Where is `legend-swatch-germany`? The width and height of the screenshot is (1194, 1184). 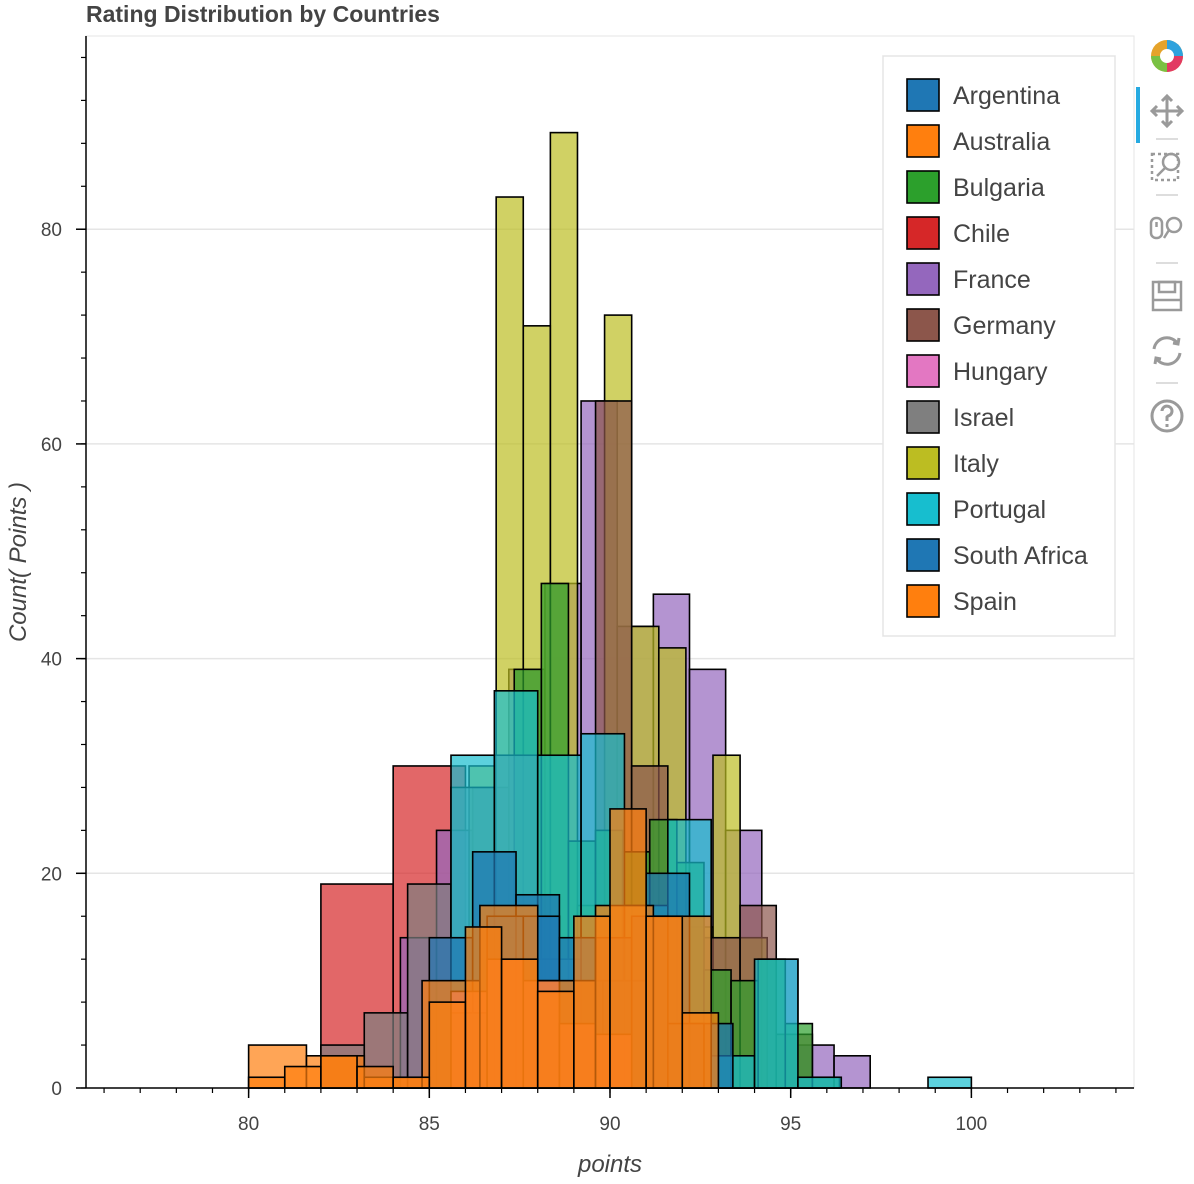 legend-swatch-germany is located at coordinates (923, 325).